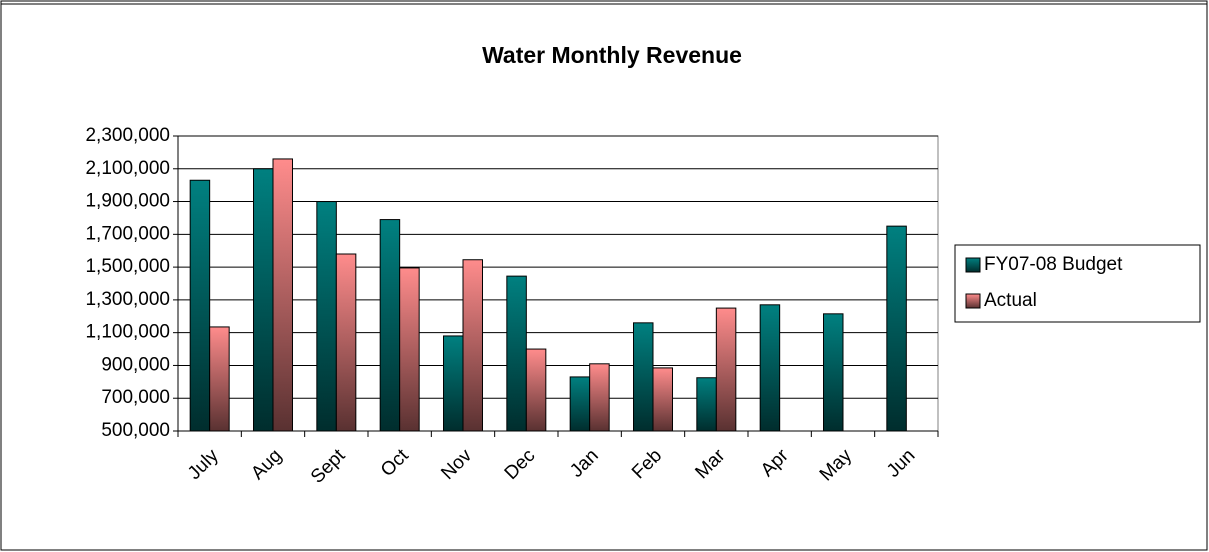  Describe the element at coordinates (127, 233) in the screenshot. I see `y-tick-label: 1,700,000` at that location.